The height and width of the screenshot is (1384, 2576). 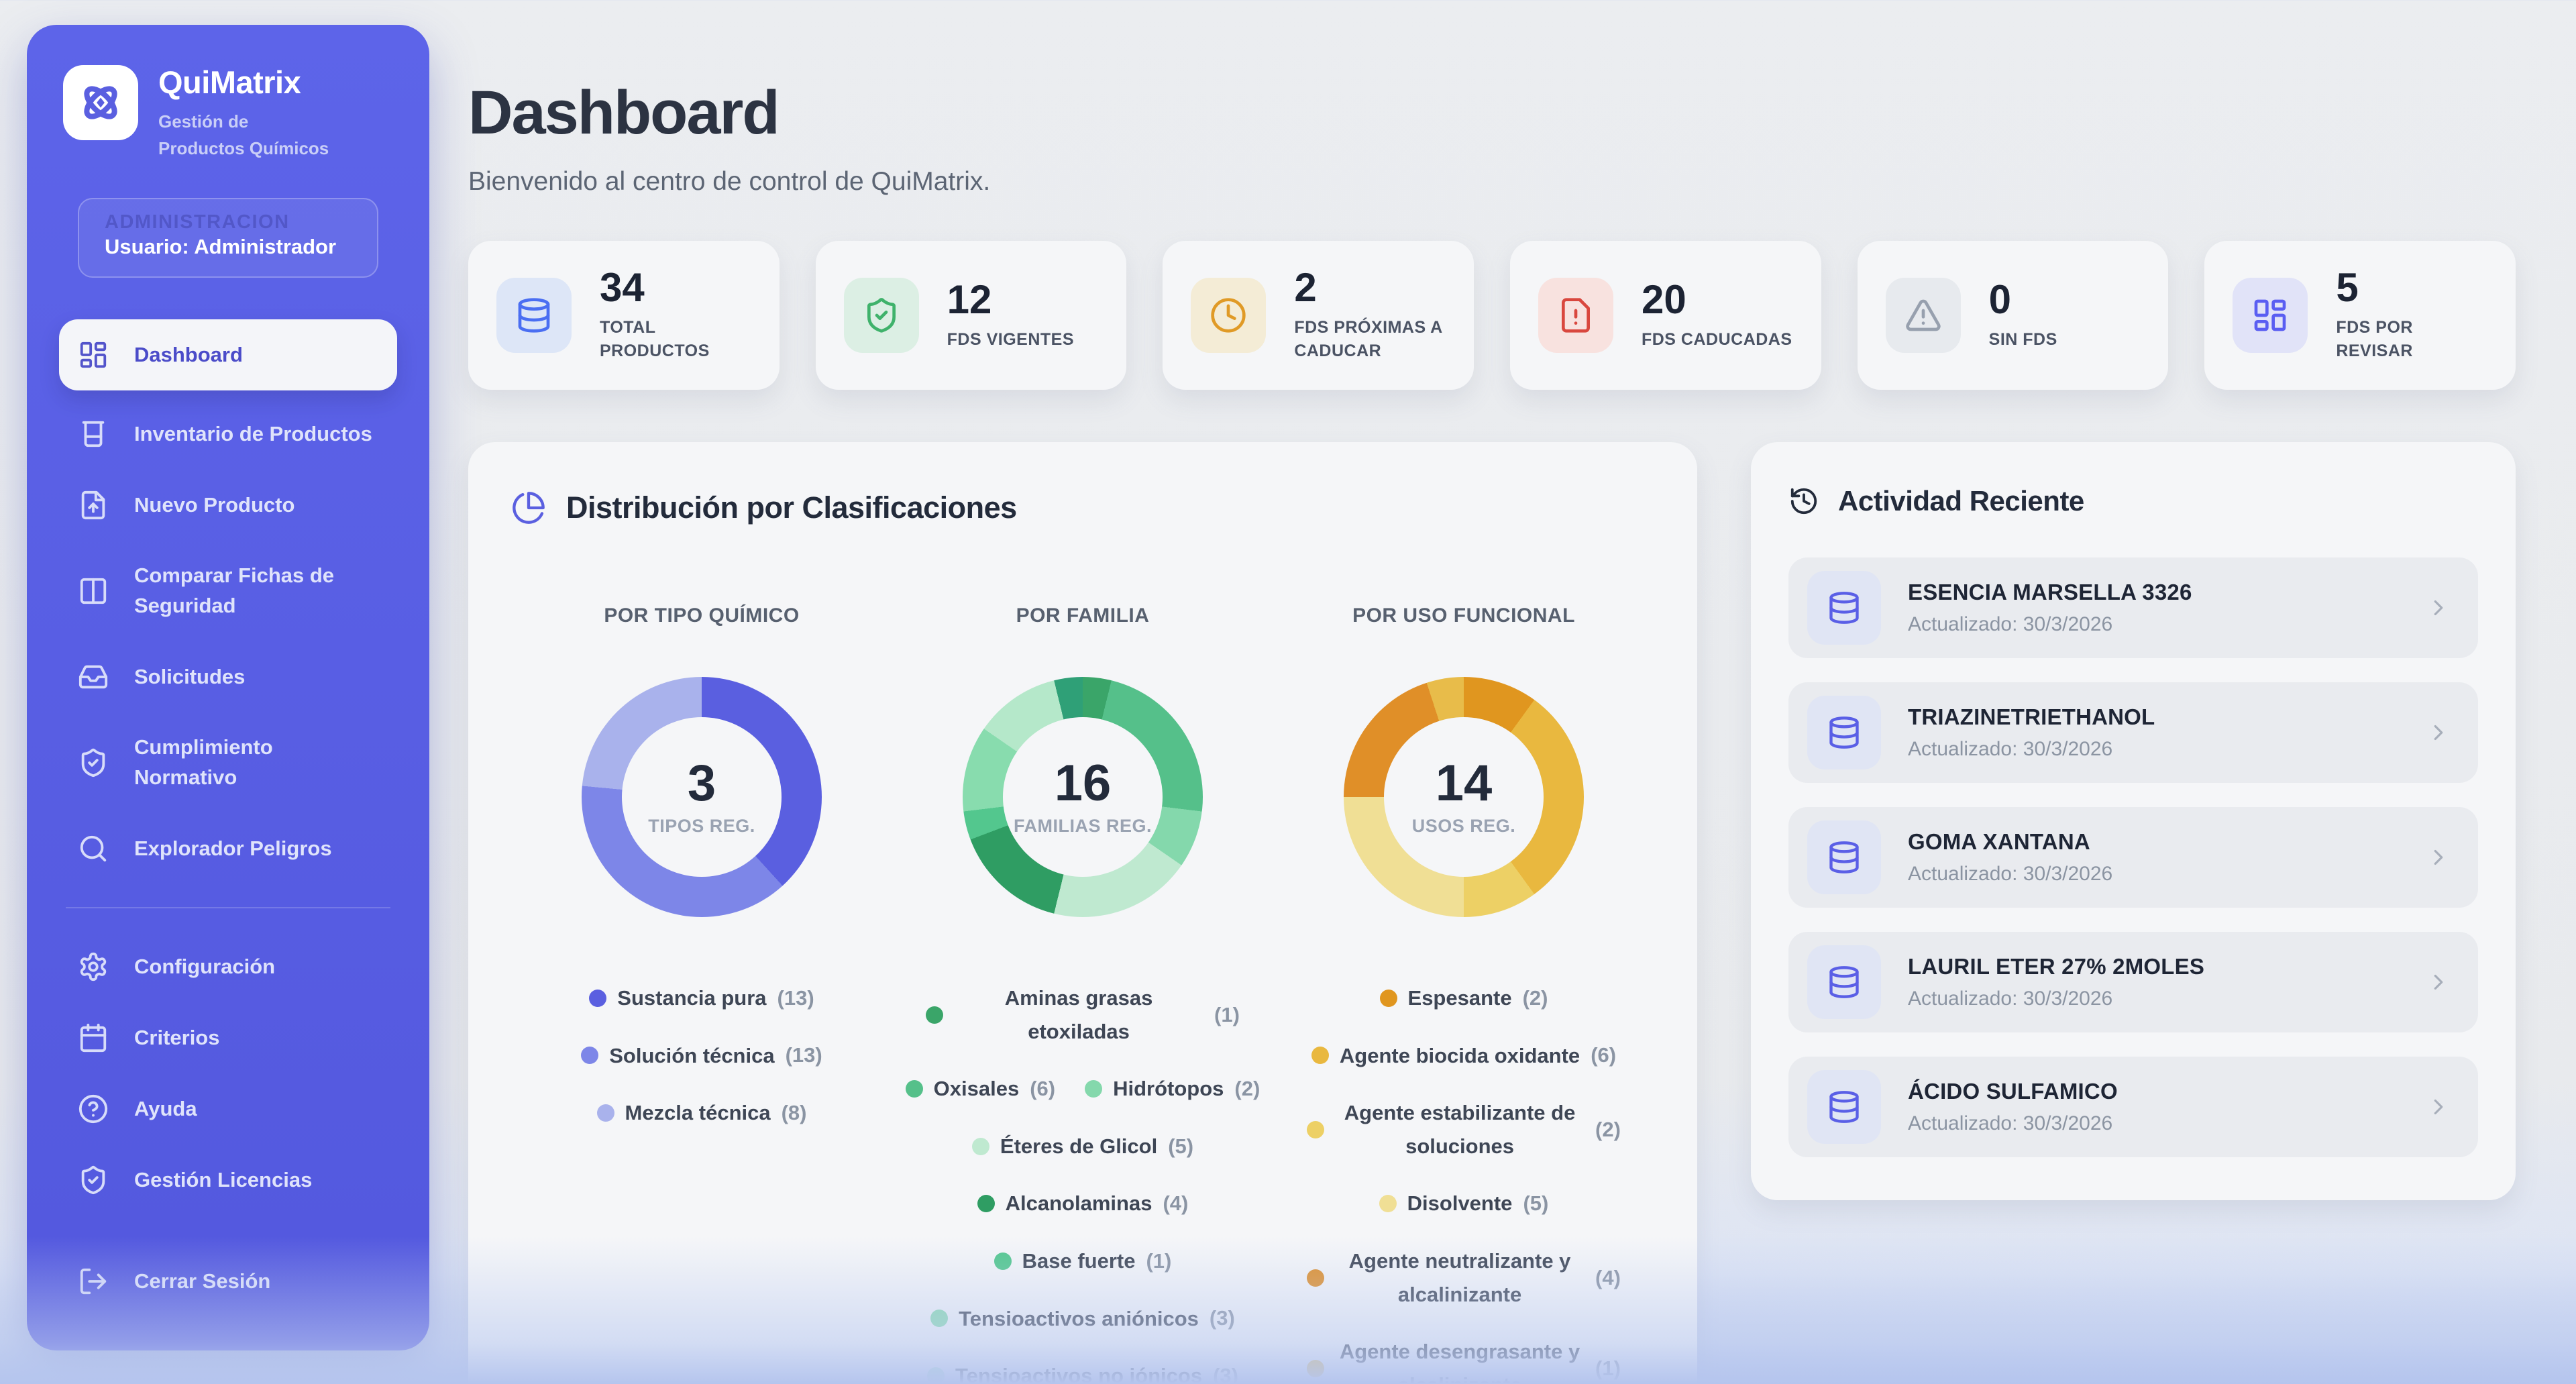 What do you see at coordinates (1463, 615) in the screenshot?
I see `donut-title: POR USO FUNCIONAL` at bounding box center [1463, 615].